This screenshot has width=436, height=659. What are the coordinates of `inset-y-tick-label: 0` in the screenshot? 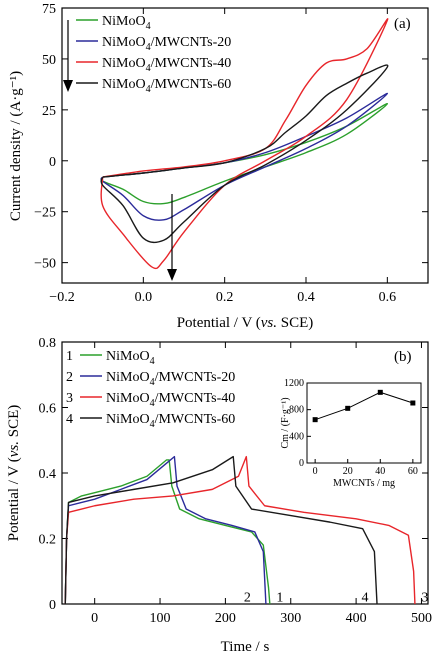 It's located at (301, 463).